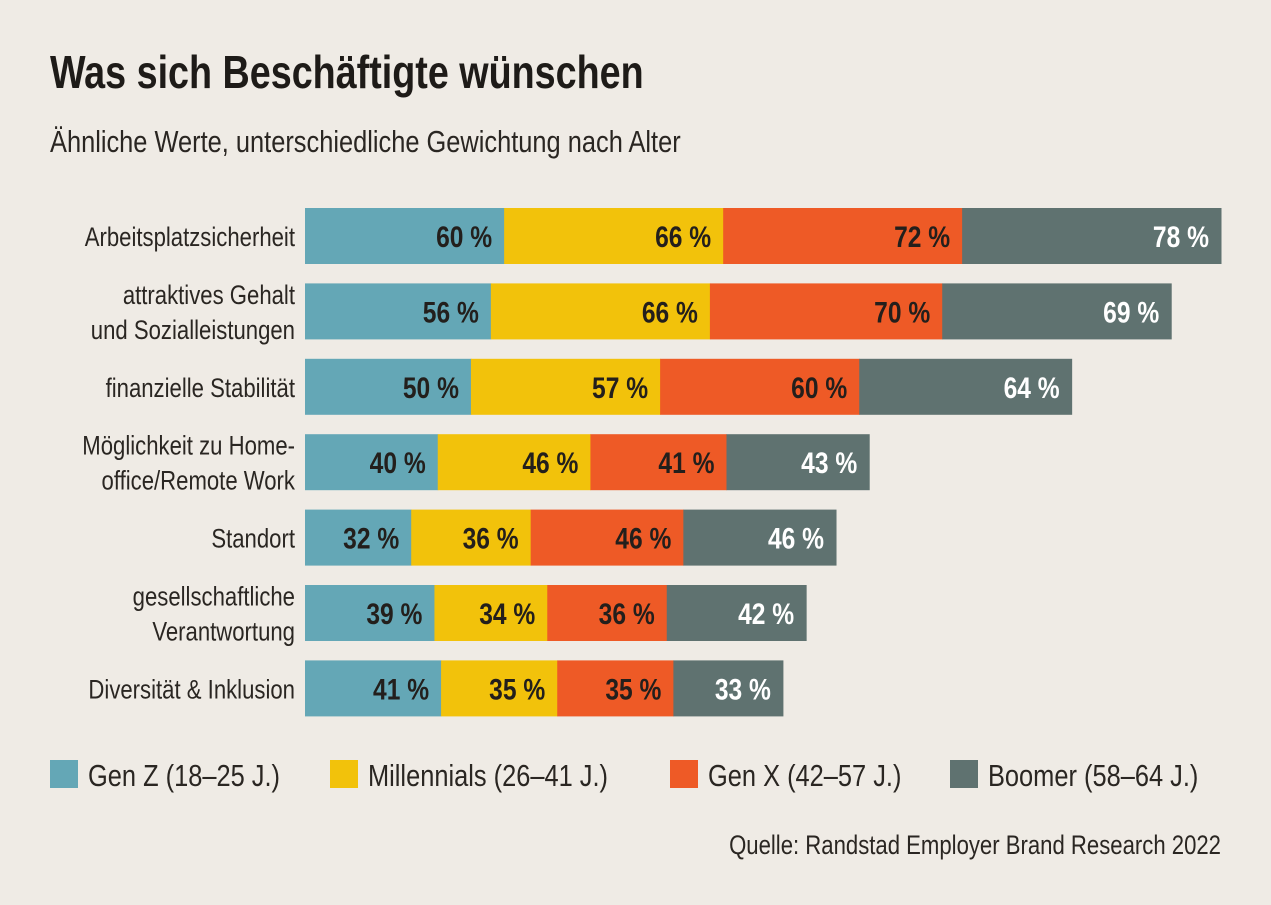 The height and width of the screenshot is (905, 1271). What do you see at coordinates (922, 237) in the screenshot?
I see `data-label: 72 %` at bounding box center [922, 237].